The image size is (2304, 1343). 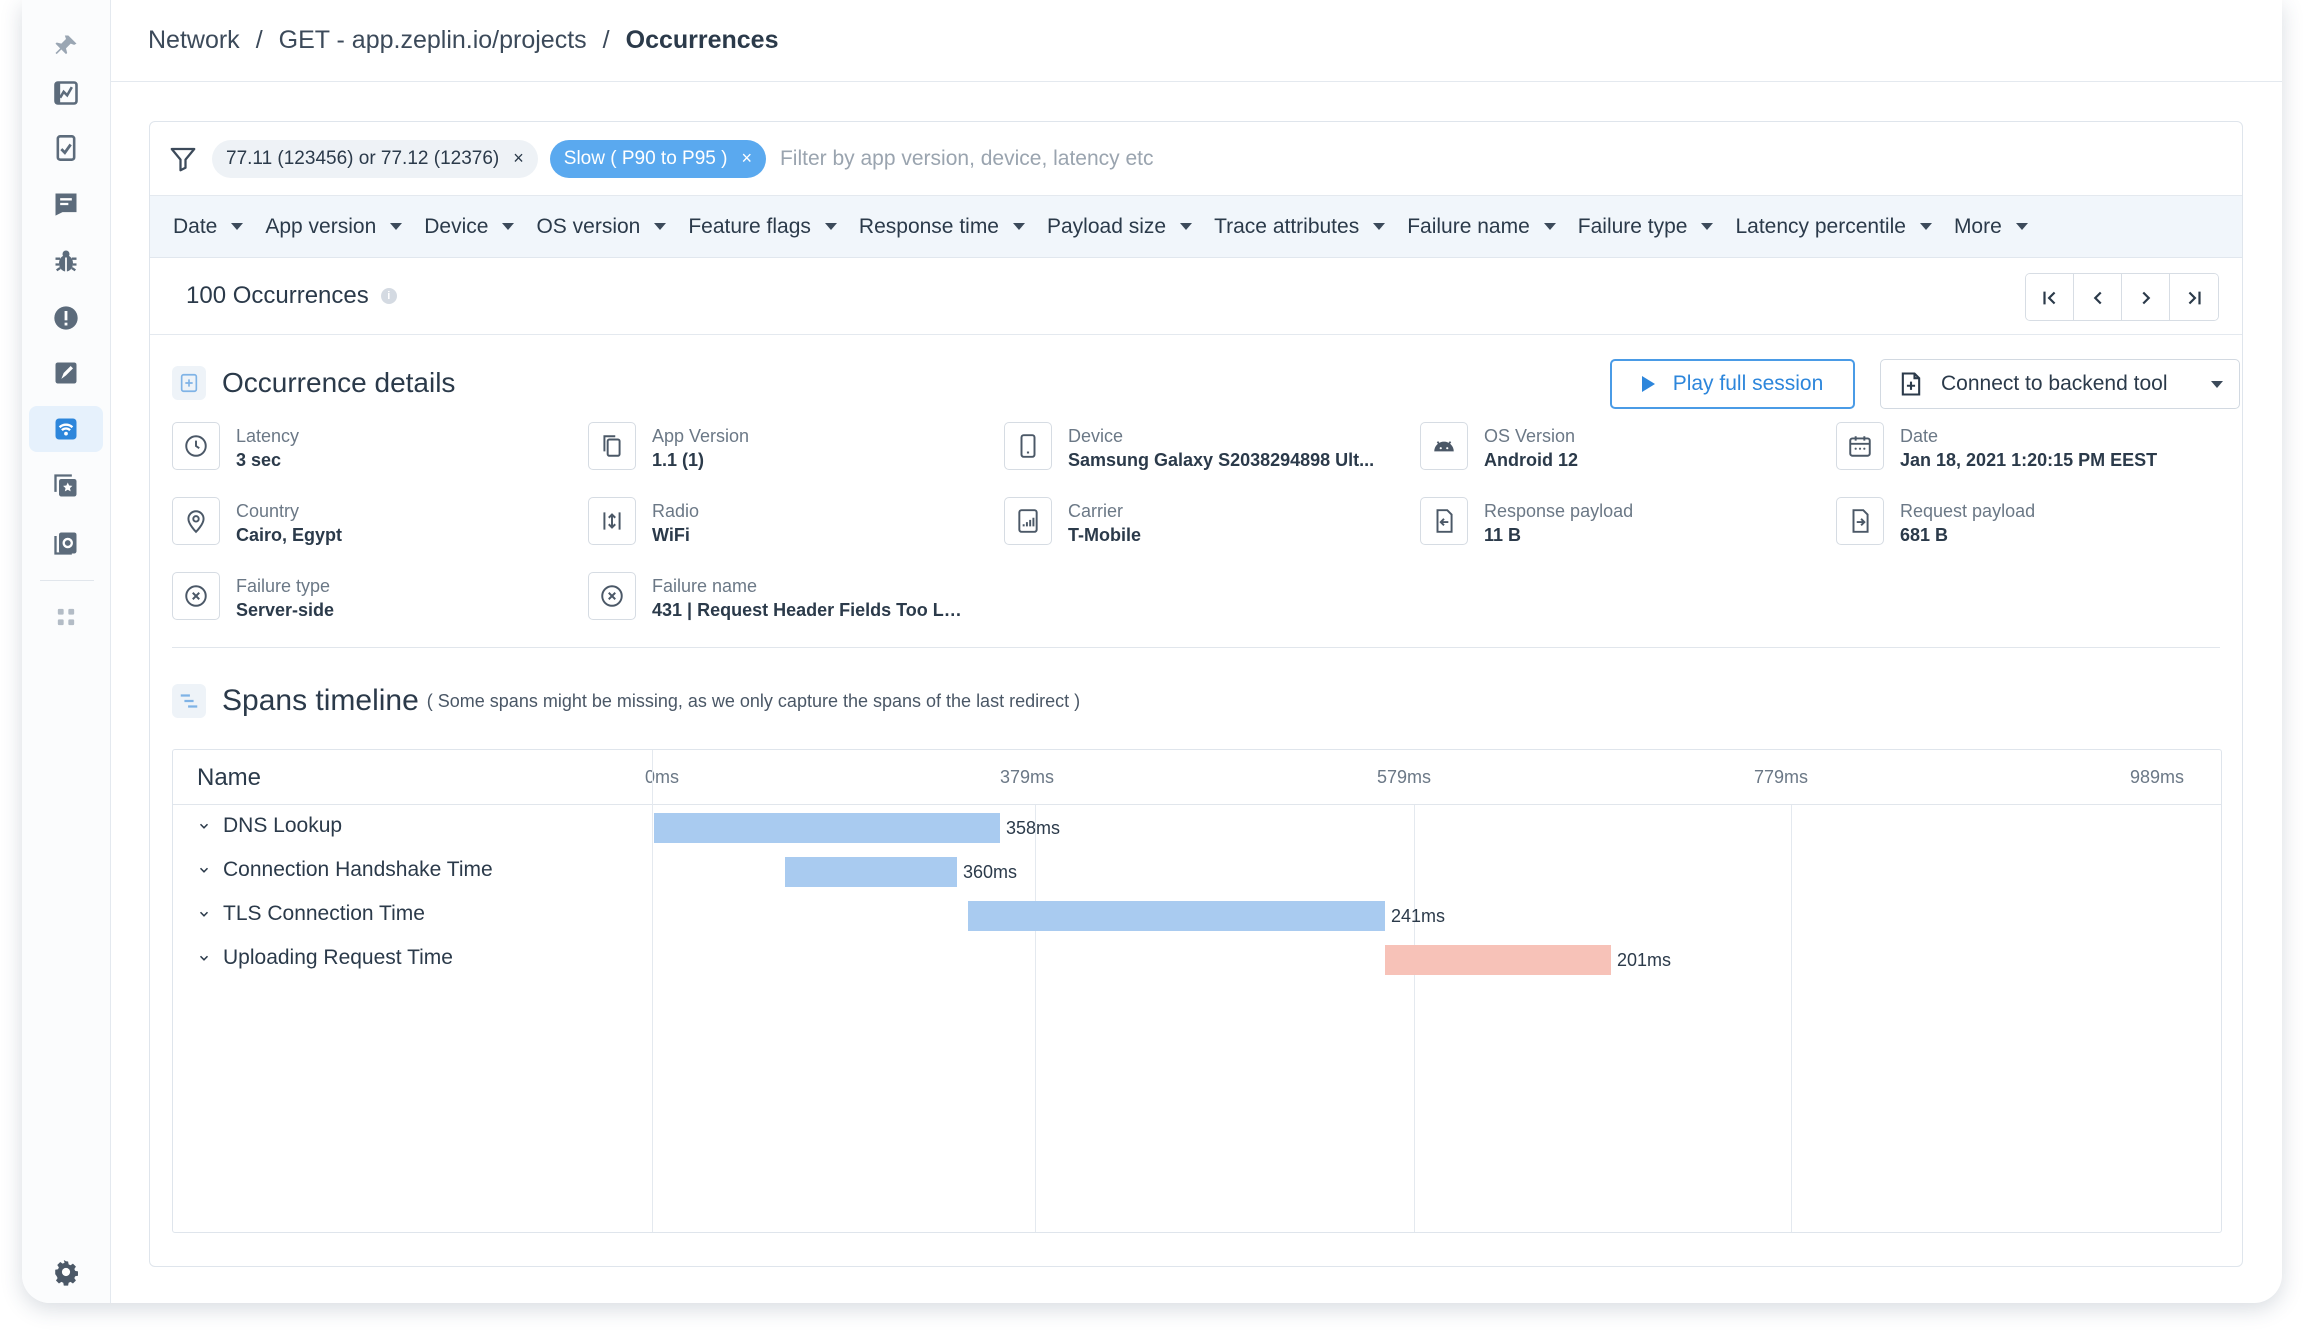 What do you see at coordinates (1646, 227) in the screenshot?
I see `dimension-failure-type: Failure type` at bounding box center [1646, 227].